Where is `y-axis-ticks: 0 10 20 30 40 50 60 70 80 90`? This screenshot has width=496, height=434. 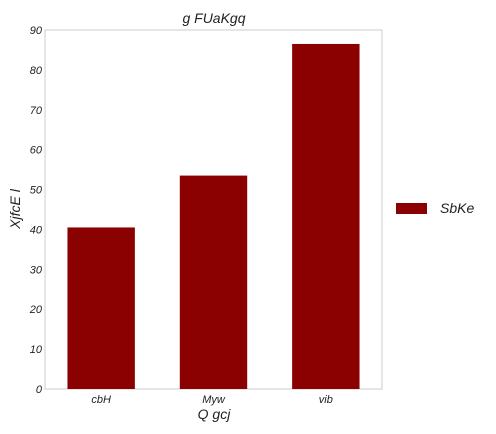 y-axis-ticks: 0 10 20 30 40 50 60 70 80 90 is located at coordinates (36, 210).